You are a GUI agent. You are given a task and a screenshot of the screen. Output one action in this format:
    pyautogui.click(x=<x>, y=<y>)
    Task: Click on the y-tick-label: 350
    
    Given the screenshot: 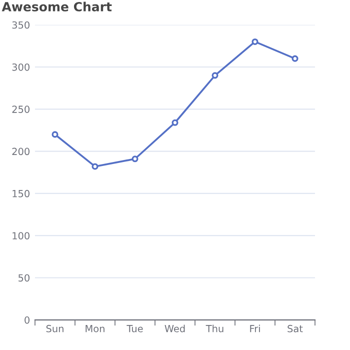 What is the action you would take?
    pyautogui.click(x=21, y=25)
    